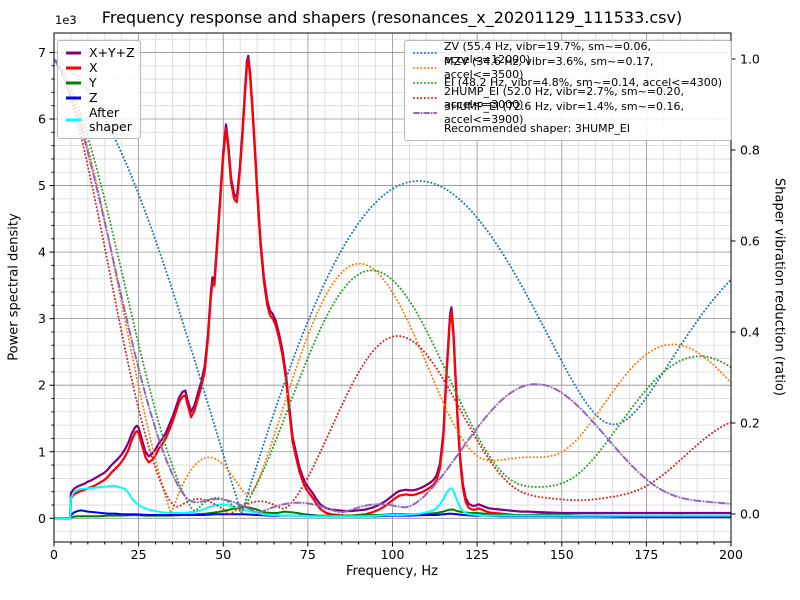 This screenshot has width=800, height=600. Describe the element at coordinates (425, 113) in the screenshot. I see `legend-swatch-dashdot` at that location.